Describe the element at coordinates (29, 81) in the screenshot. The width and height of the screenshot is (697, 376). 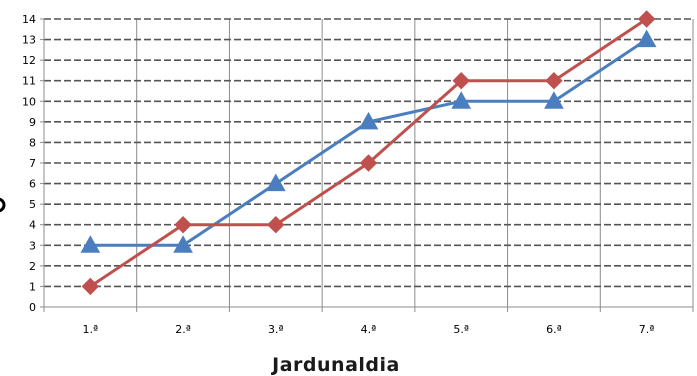
I see `y-tick-label: 11` at that location.